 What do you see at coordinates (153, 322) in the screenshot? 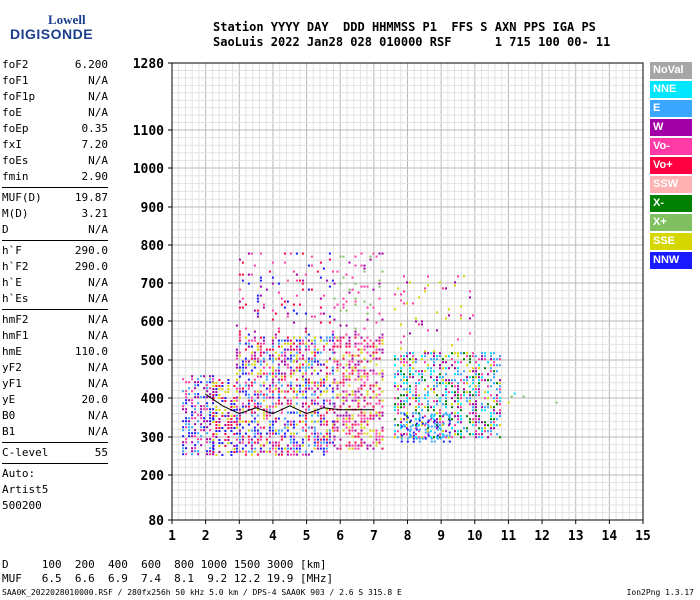
I see `y-tick-label: 600` at bounding box center [153, 322].